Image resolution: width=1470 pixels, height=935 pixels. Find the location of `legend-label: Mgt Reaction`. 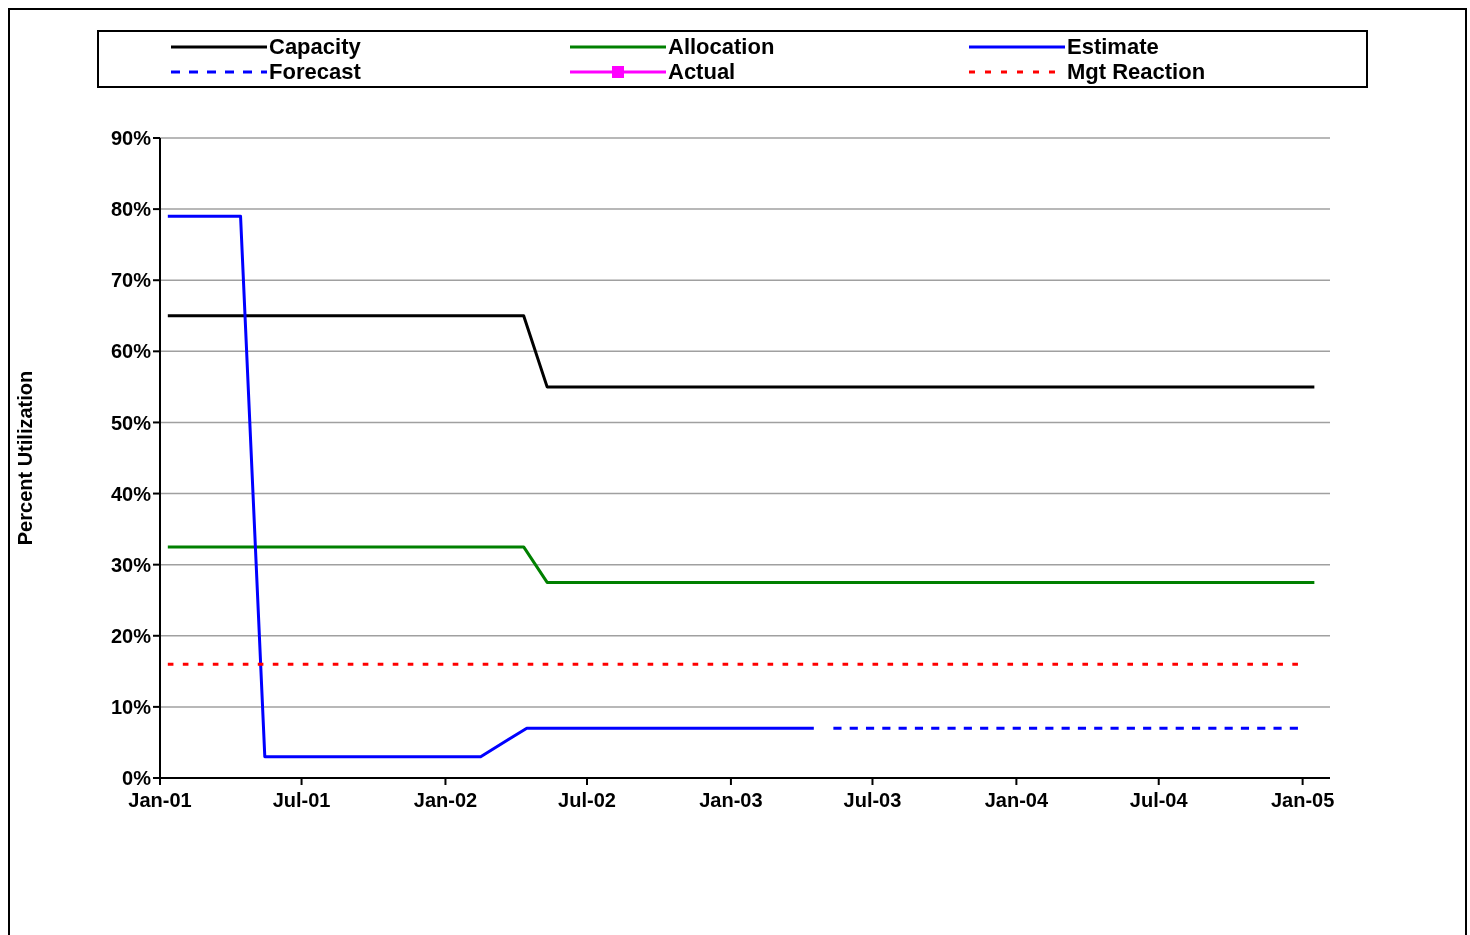

legend-label: Mgt Reaction is located at coordinates (1136, 71).